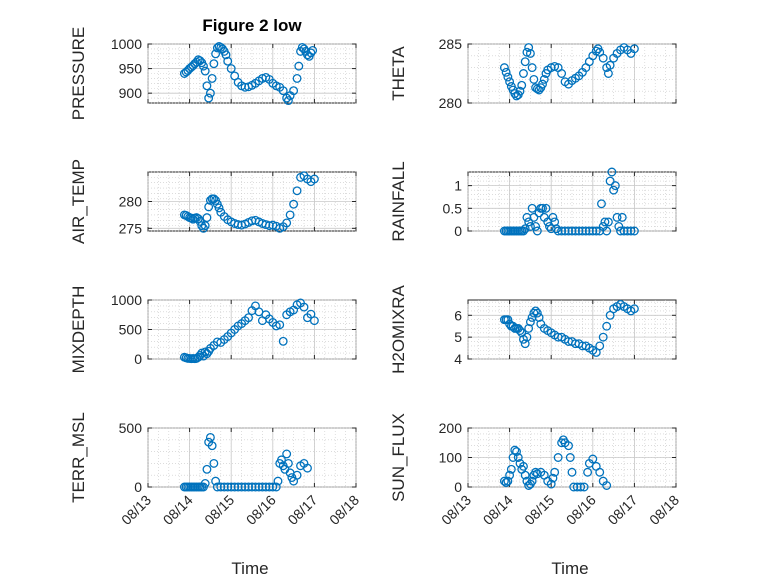  What do you see at coordinates (451, 428) in the screenshot?
I see `y-tick-label: 200` at bounding box center [451, 428].